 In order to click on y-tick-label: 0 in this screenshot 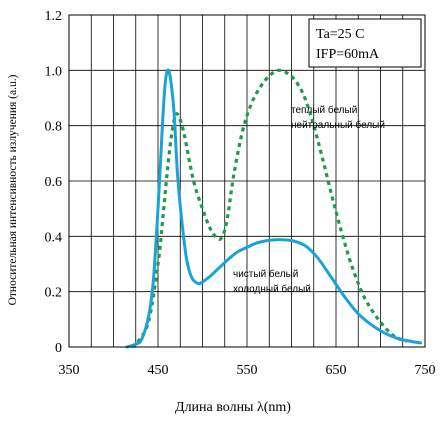, I will do `click(58, 348)`.